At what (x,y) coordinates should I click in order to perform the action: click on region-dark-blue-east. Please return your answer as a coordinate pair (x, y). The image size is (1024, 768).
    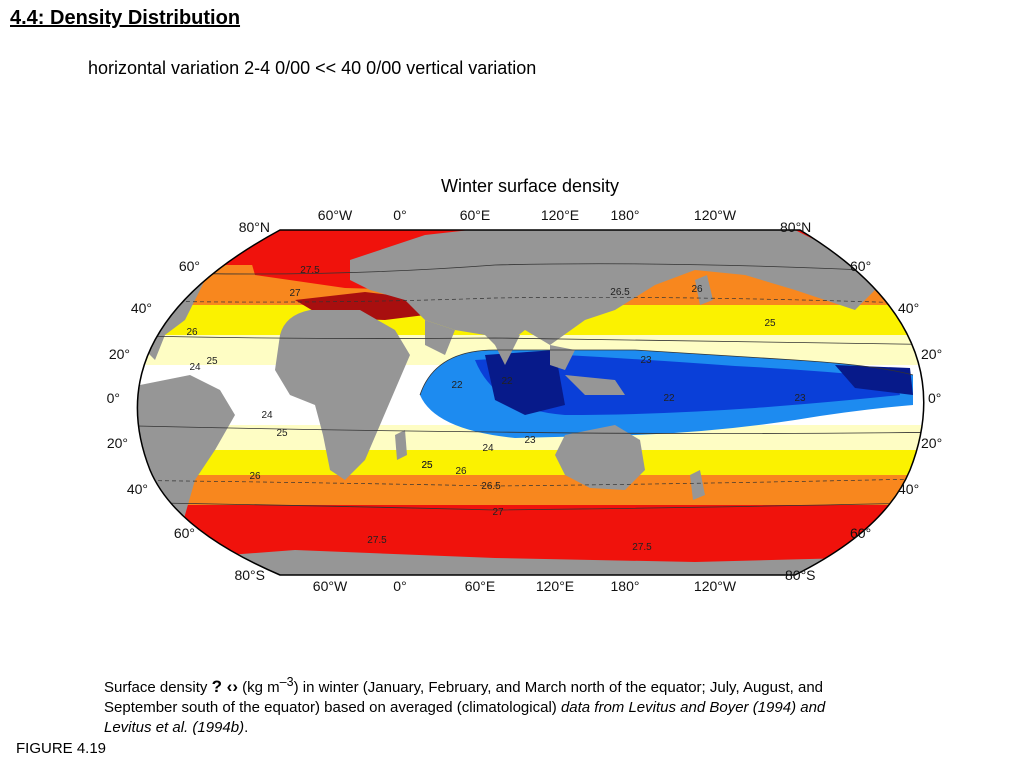
    Looking at the image, I should click on (874, 380).